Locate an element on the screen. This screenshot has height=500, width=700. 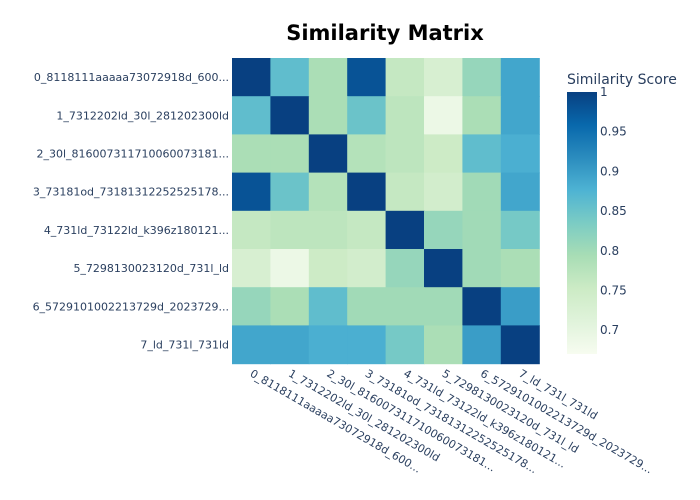
colorbar-tick-label: 0.85 is located at coordinates (613, 211).